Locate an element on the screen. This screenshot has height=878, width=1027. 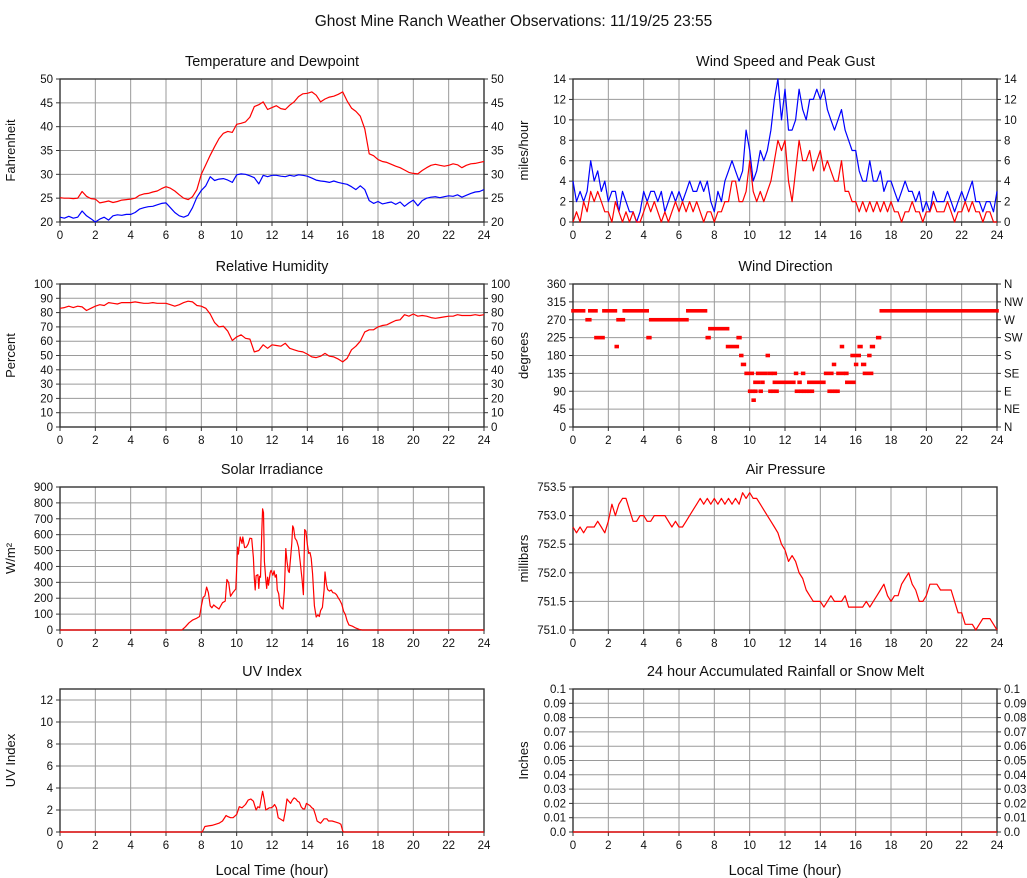
svg-text: 50 is located at coordinates (46, 80).